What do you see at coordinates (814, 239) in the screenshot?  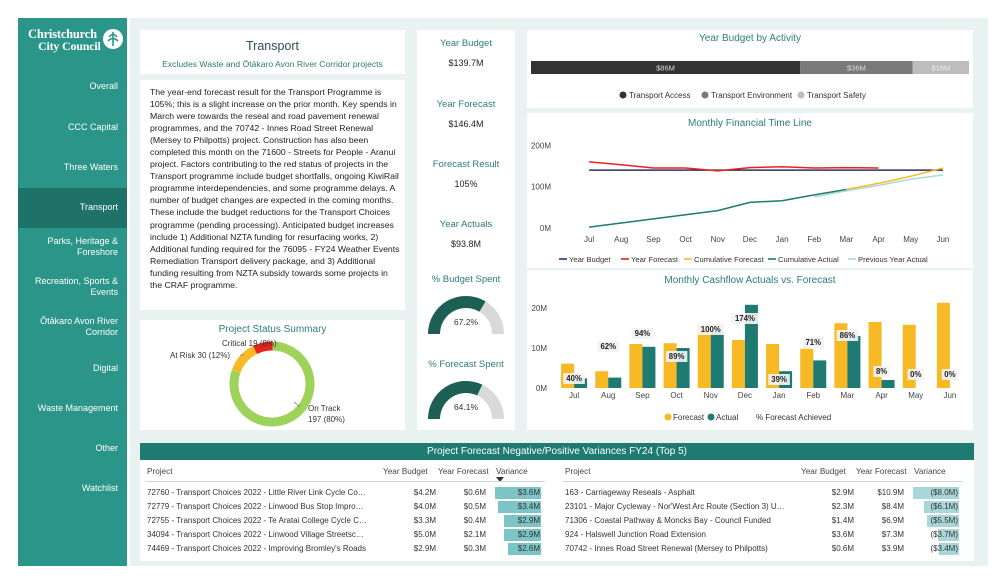 I see `x-tick-label: Feb` at bounding box center [814, 239].